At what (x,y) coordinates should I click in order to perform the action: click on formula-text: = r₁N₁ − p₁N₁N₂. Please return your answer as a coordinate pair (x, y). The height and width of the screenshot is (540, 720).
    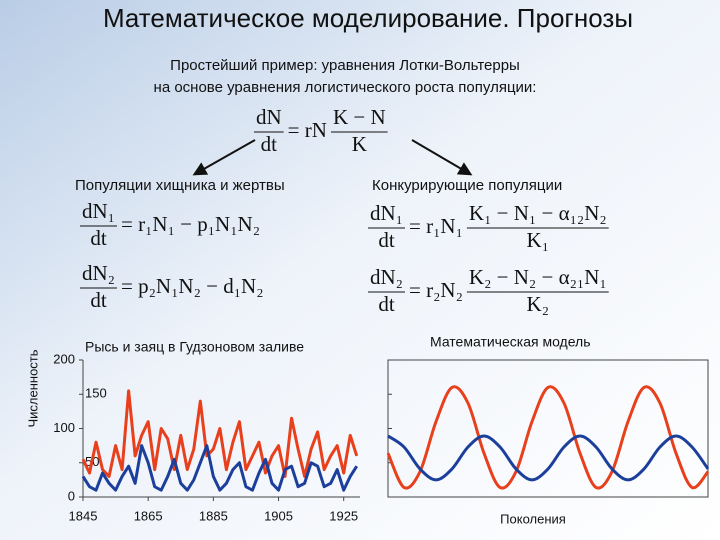
    Looking at the image, I should click on (190, 224).